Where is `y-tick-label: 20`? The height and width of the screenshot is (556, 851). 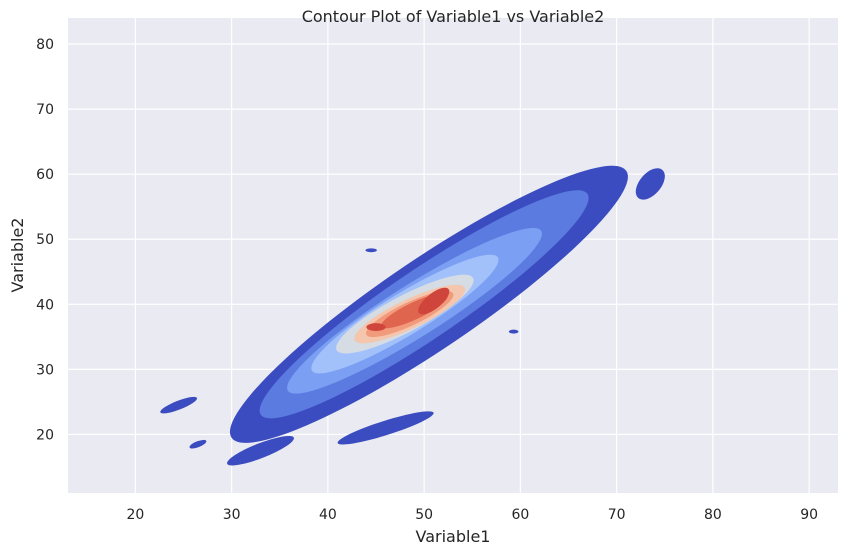 y-tick-label: 20 is located at coordinates (45, 435).